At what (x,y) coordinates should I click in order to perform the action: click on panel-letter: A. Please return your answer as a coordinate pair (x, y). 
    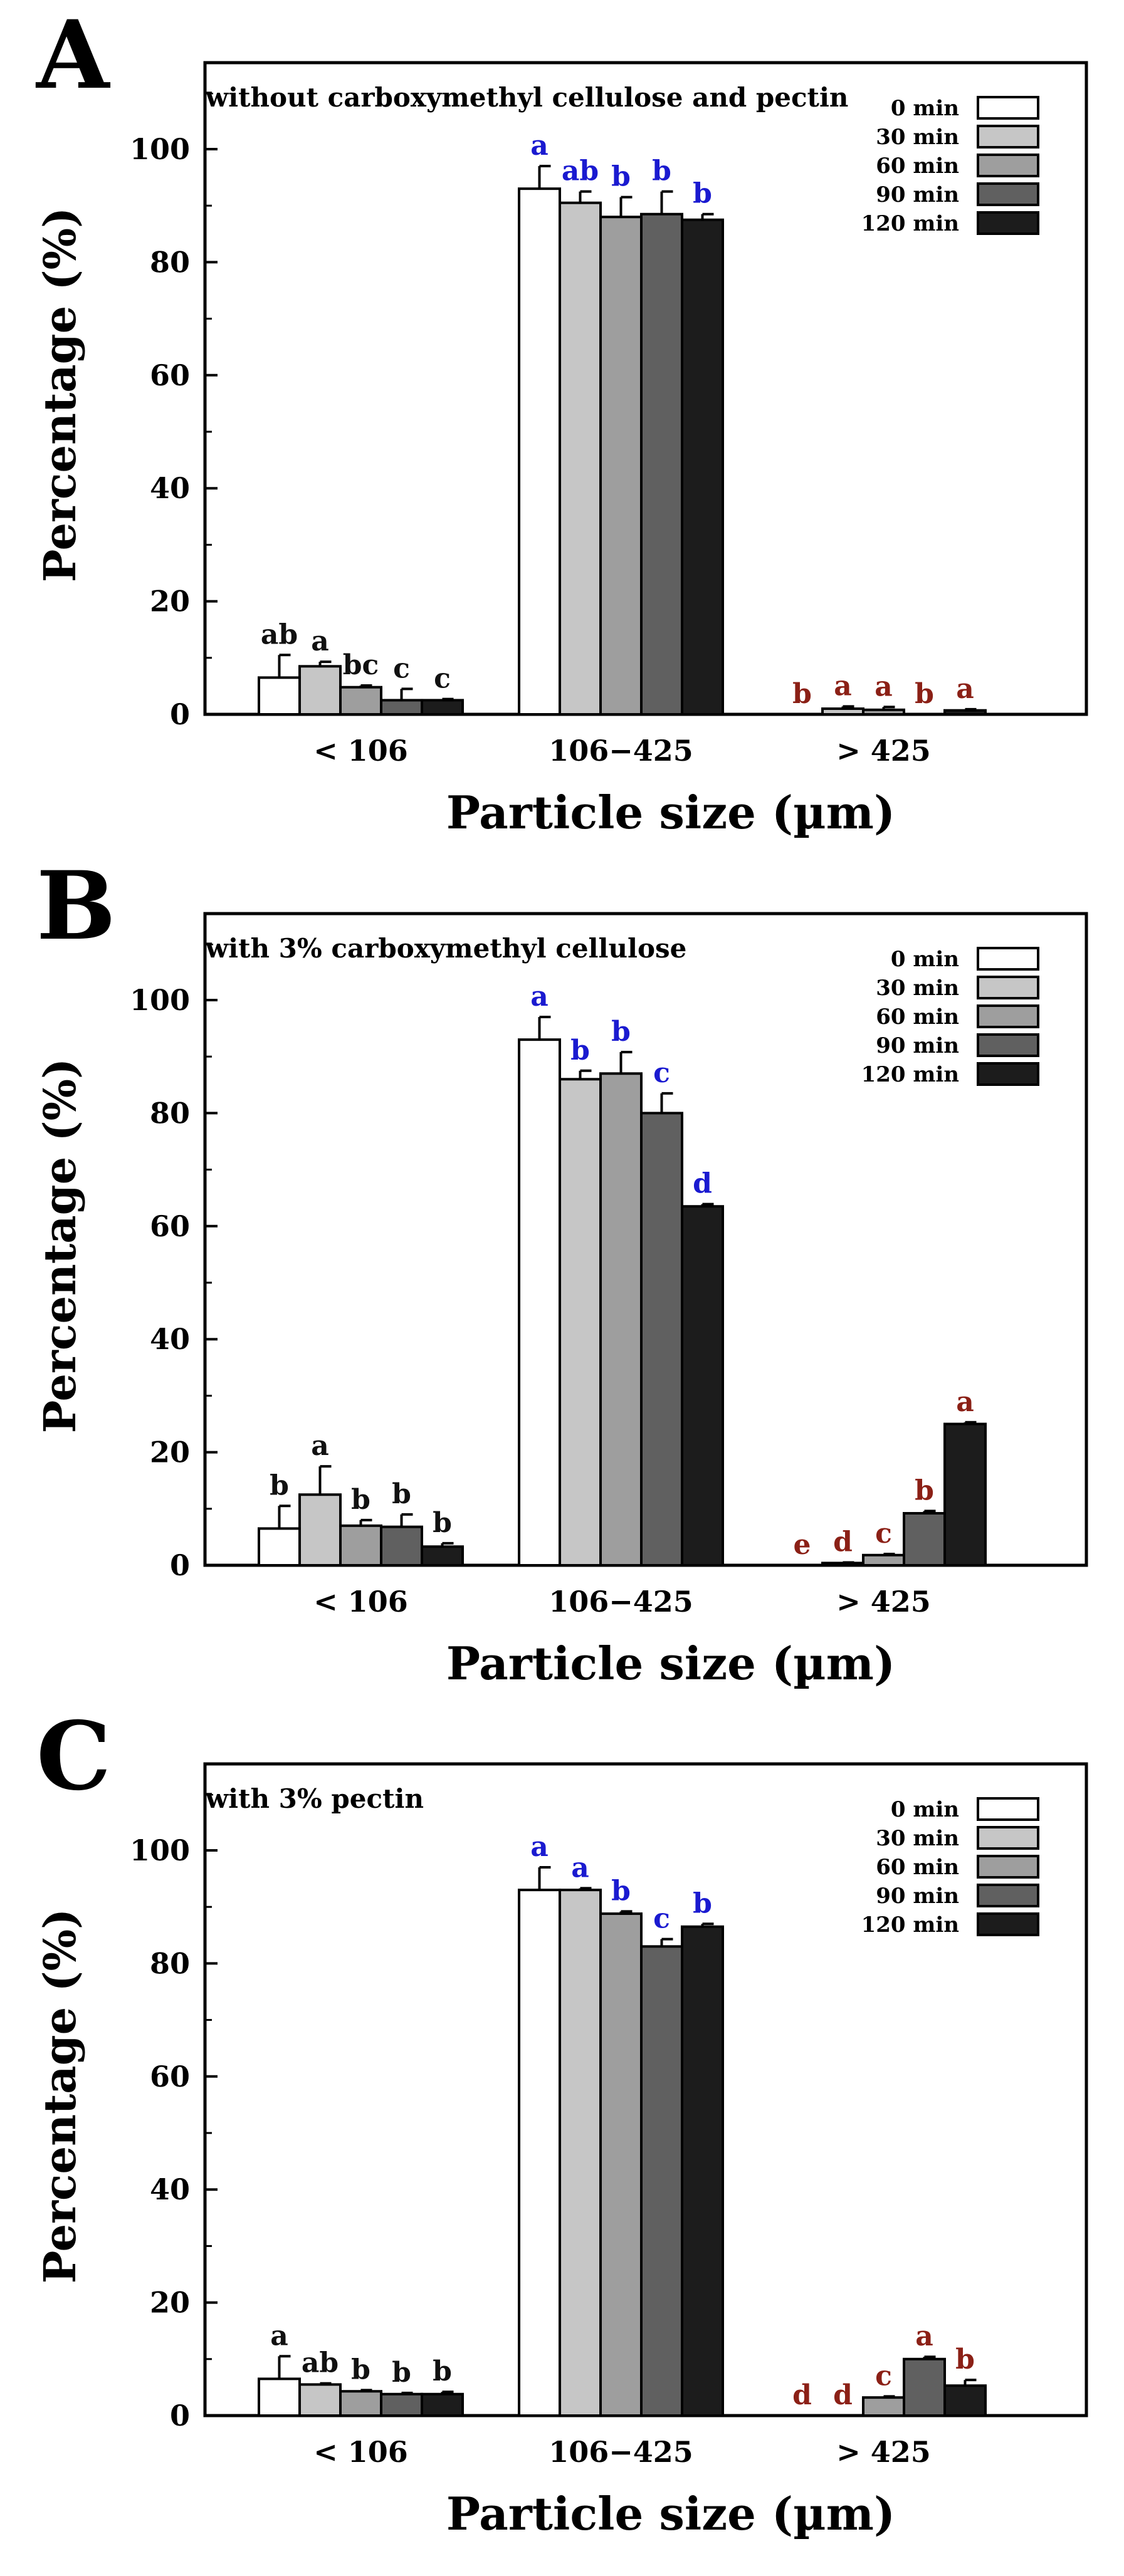
    Looking at the image, I should click on (73, 55).